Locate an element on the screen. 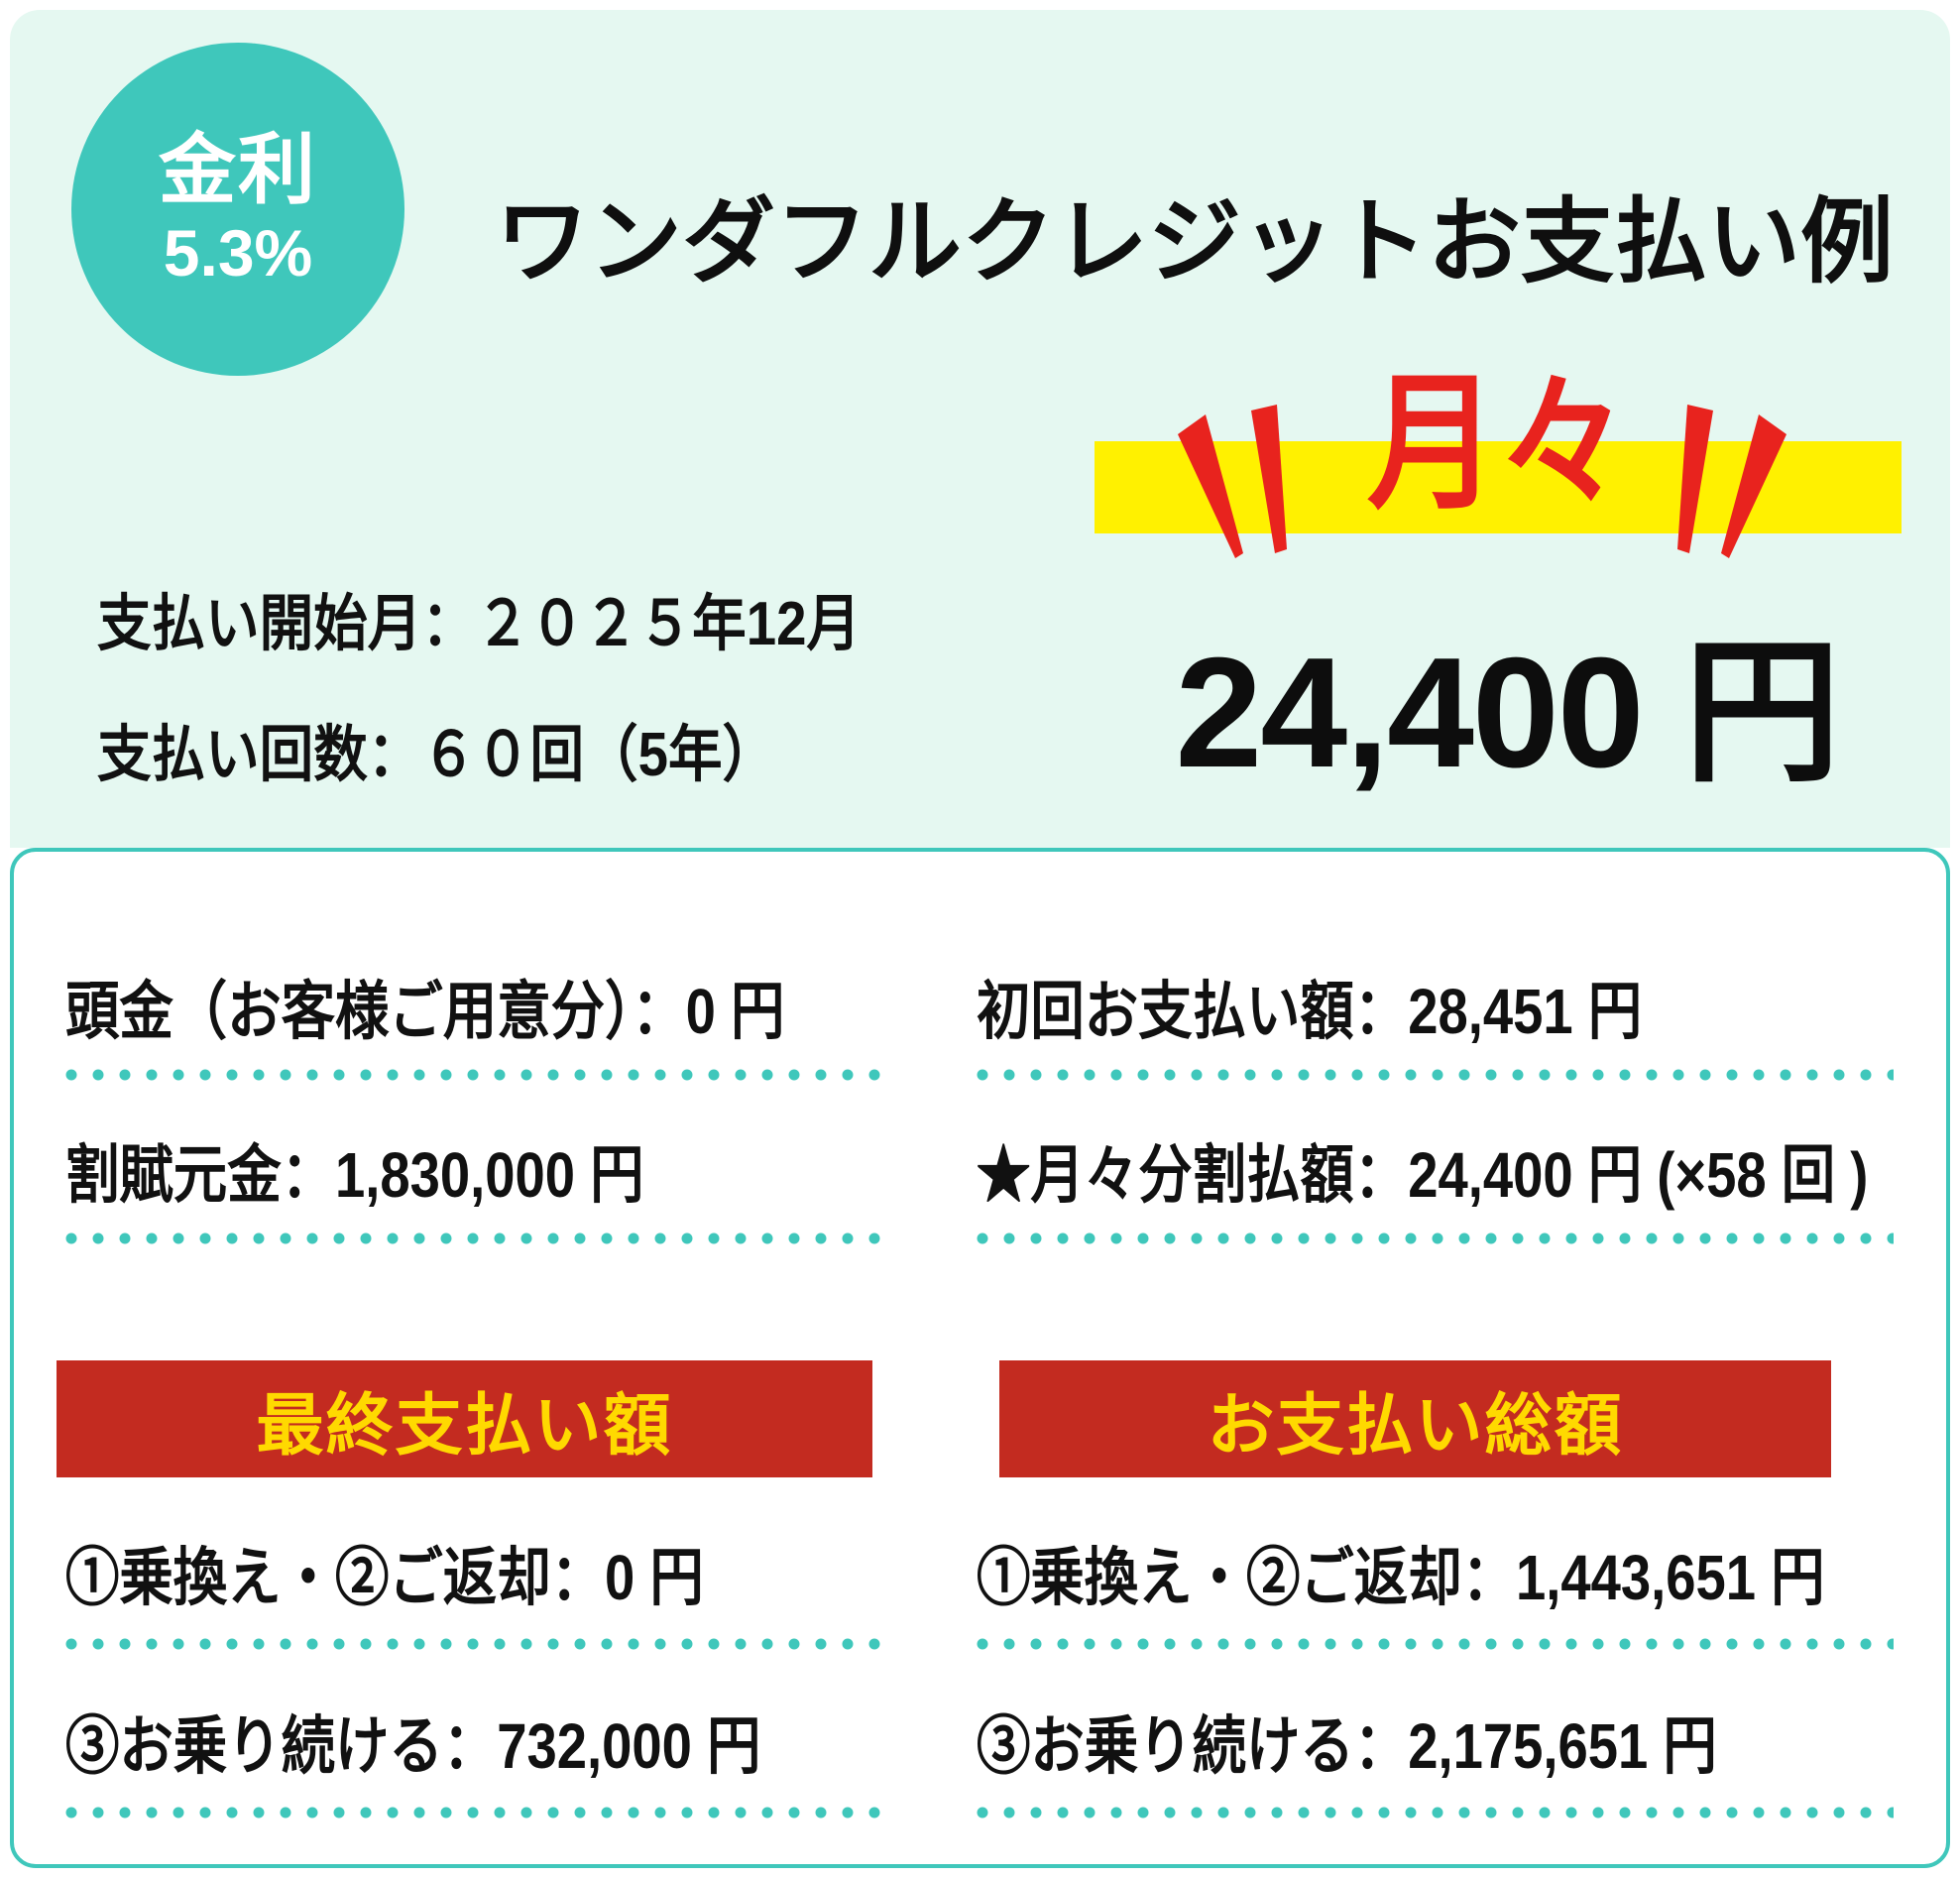 This screenshot has width=1960, height=1878. total-payment-banner: お支払い総額 is located at coordinates (1415, 1418).